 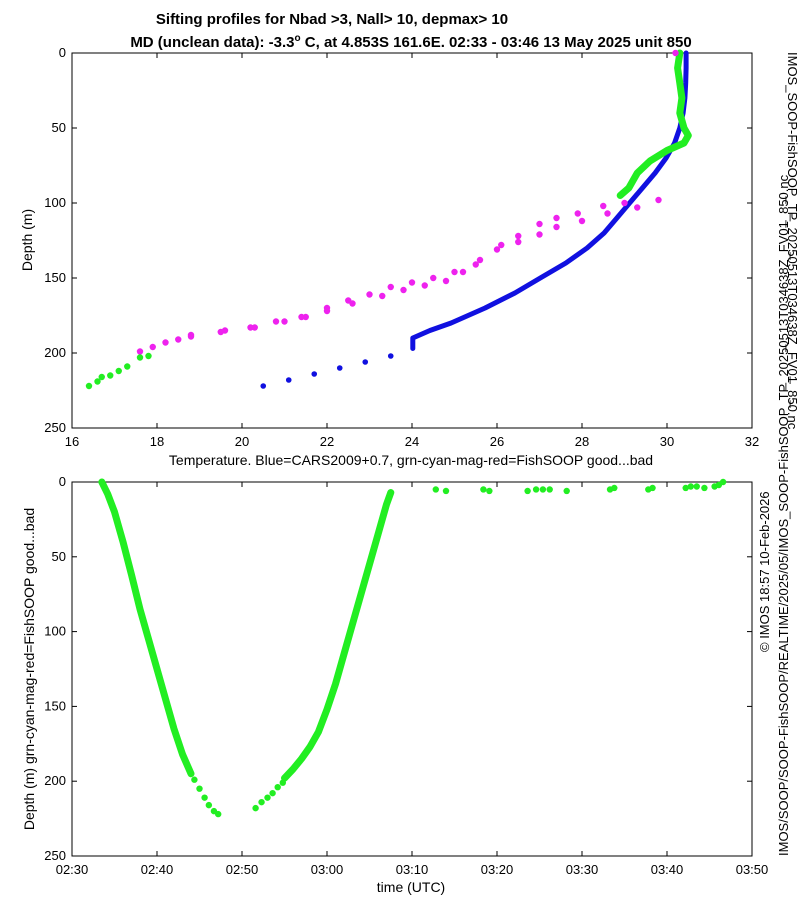 I want to click on bottom-series-fishsoop-good-ascent, so click(x=338, y=635).